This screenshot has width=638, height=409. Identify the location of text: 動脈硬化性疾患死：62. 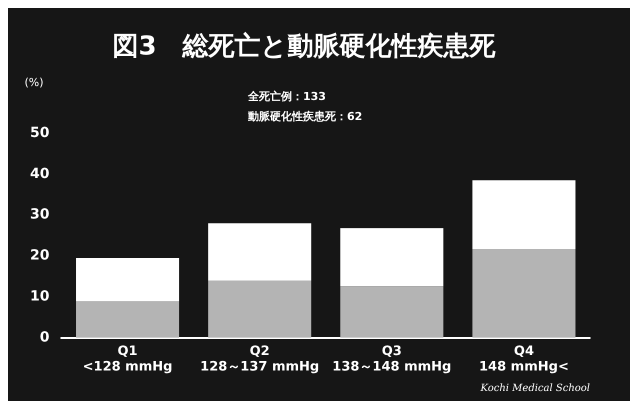
(304, 116).